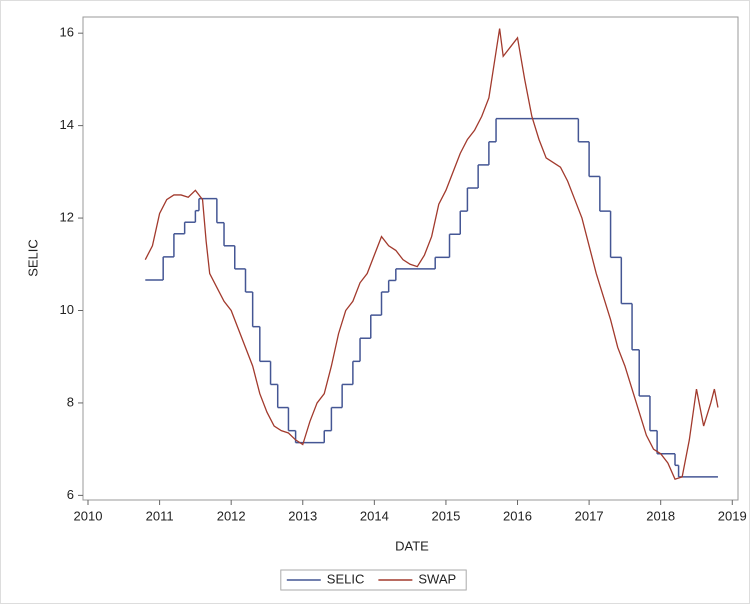  I want to click on x-tick-label: 2014, so click(374, 515).